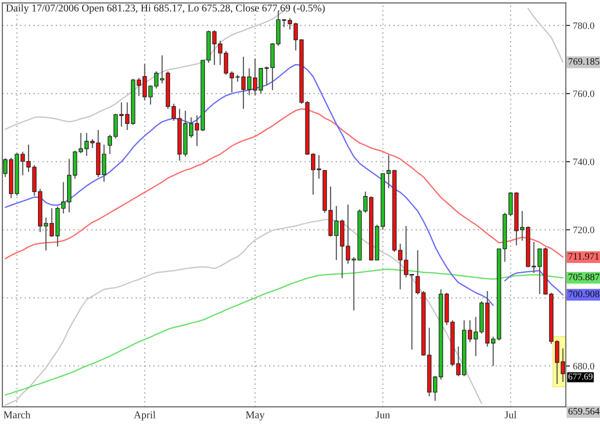 The image size is (600, 426). What do you see at coordinates (583, 366) in the screenshot?
I see `y-tick-label: 680.0` at bounding box center [583, 366].